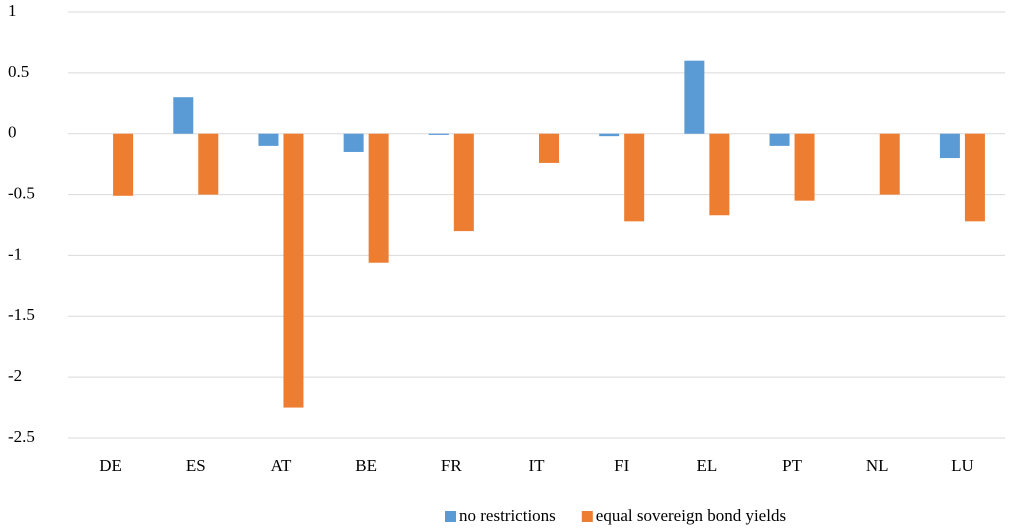  What do you see at coordinates (15, 375) in the screenshot?
I see `y-tick-label: -2` at bounding box center [15, 375].